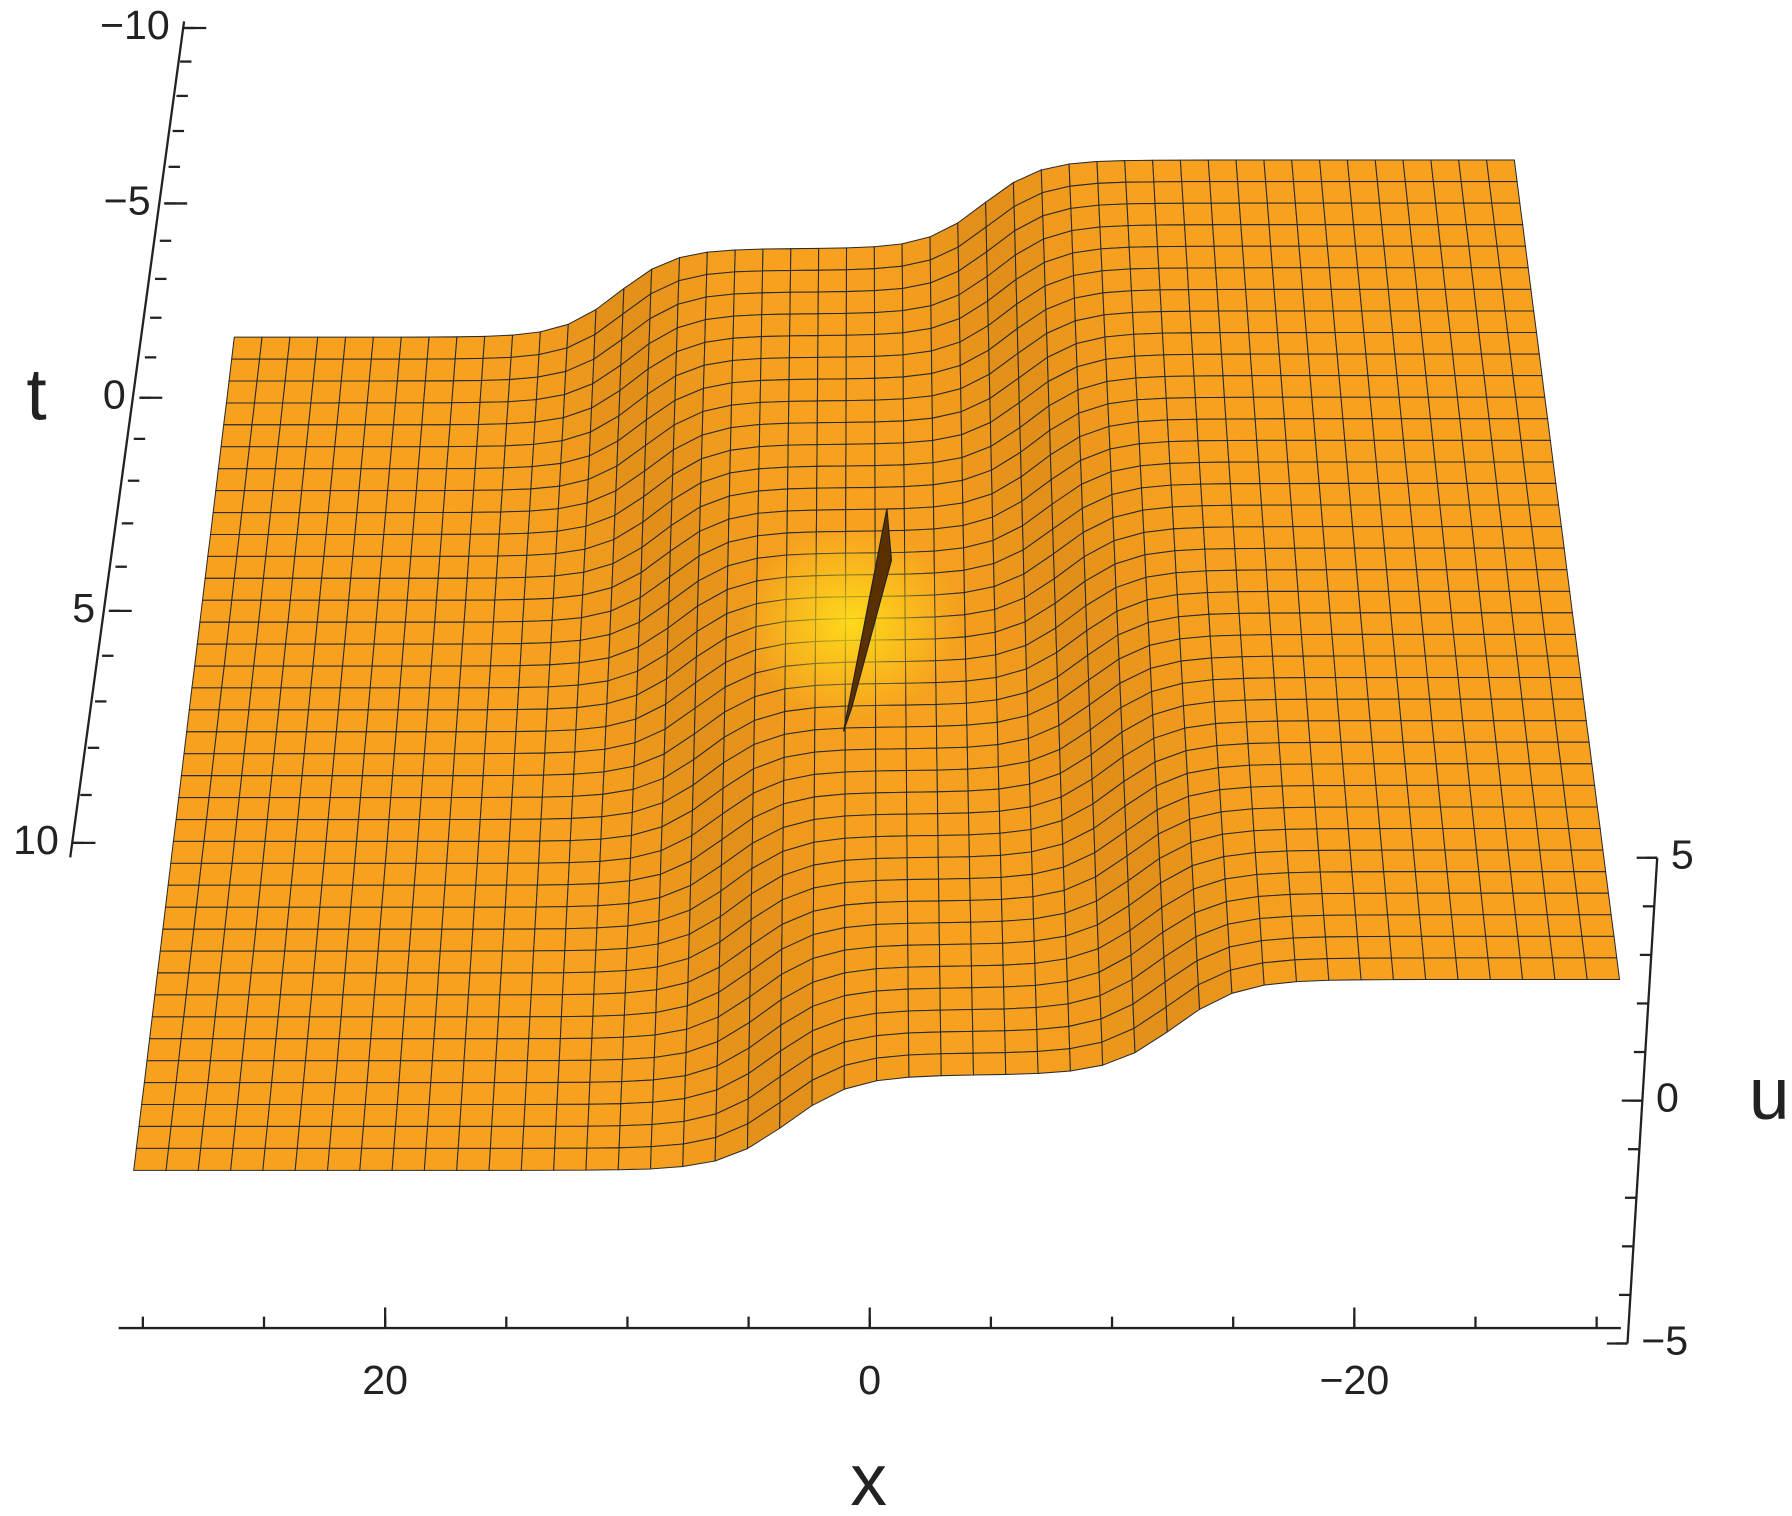 This screenshot has height=1516, width=1792. I want to click on t-axis-line, so click(127, 439).